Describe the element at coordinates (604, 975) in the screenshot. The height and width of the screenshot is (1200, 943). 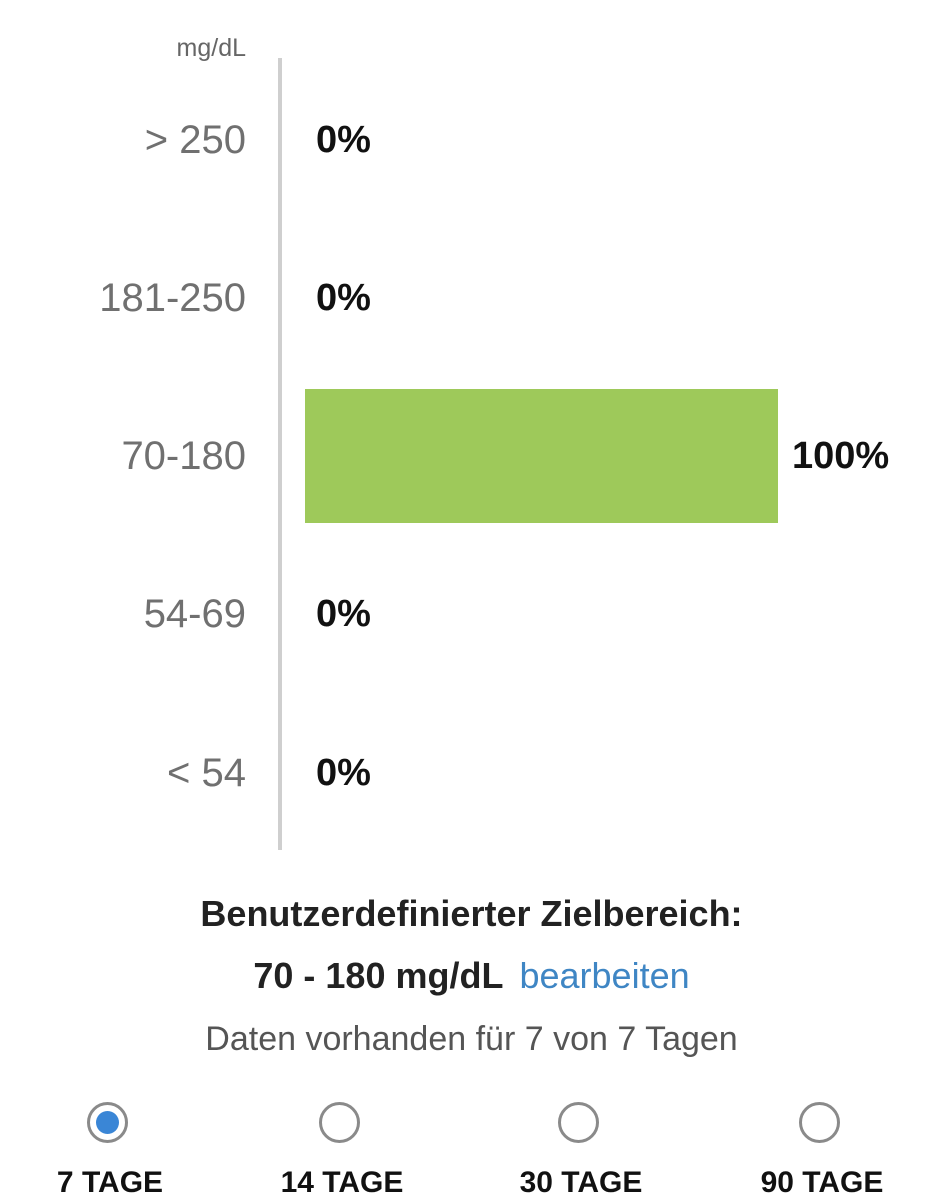
I see `edit-range-link: bearbeiten` at that location.